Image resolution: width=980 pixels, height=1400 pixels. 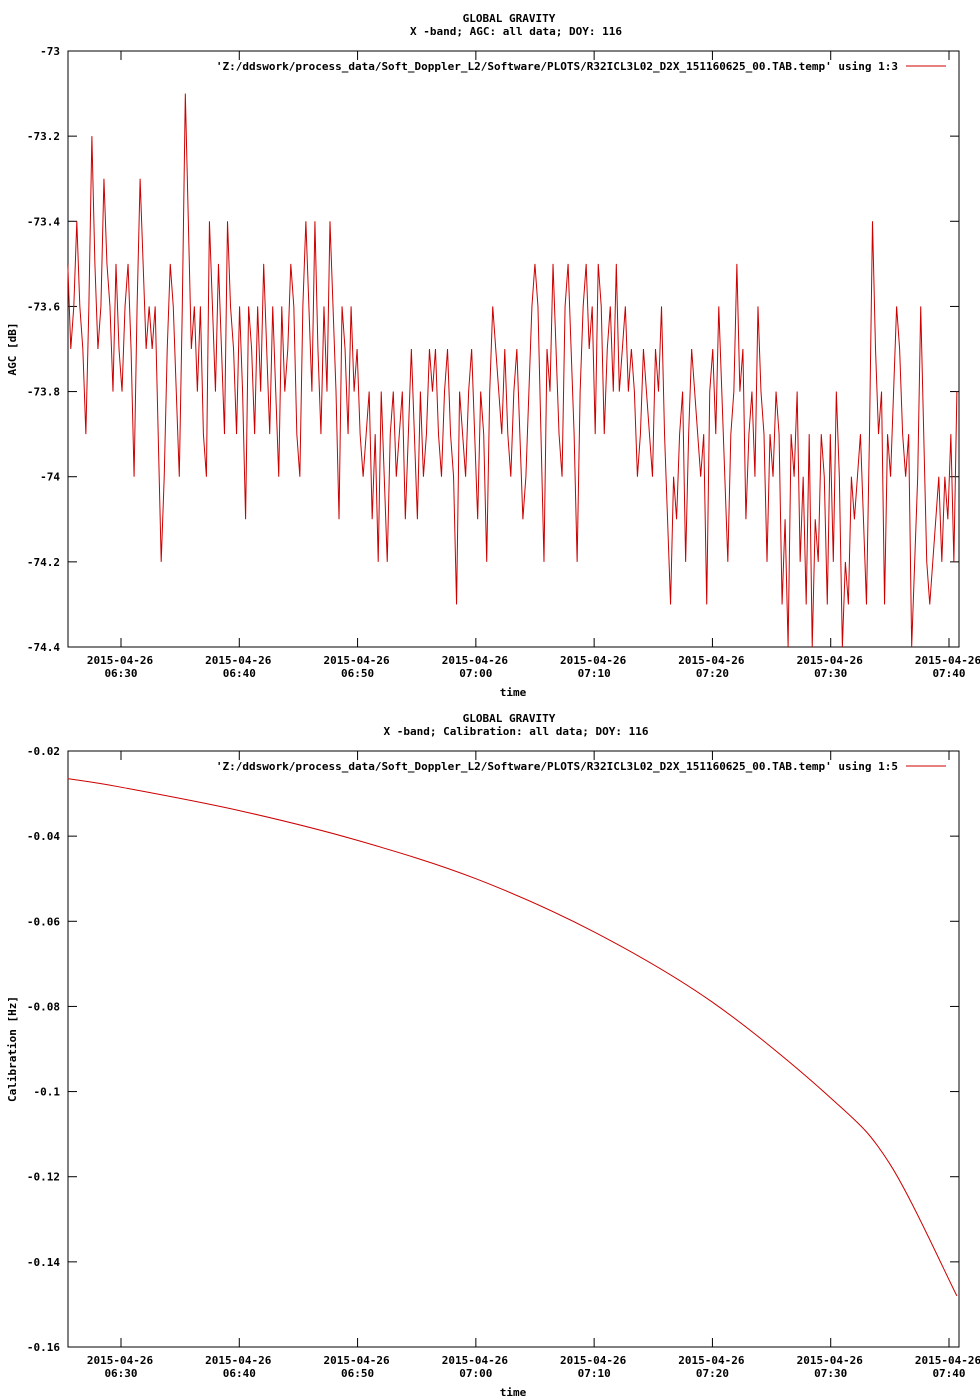 What do you see at coordinates (12, 1049) in the screenshot?
I see `y-axis-label: Calibration [Hz]` at bounding box center [12, 1049].